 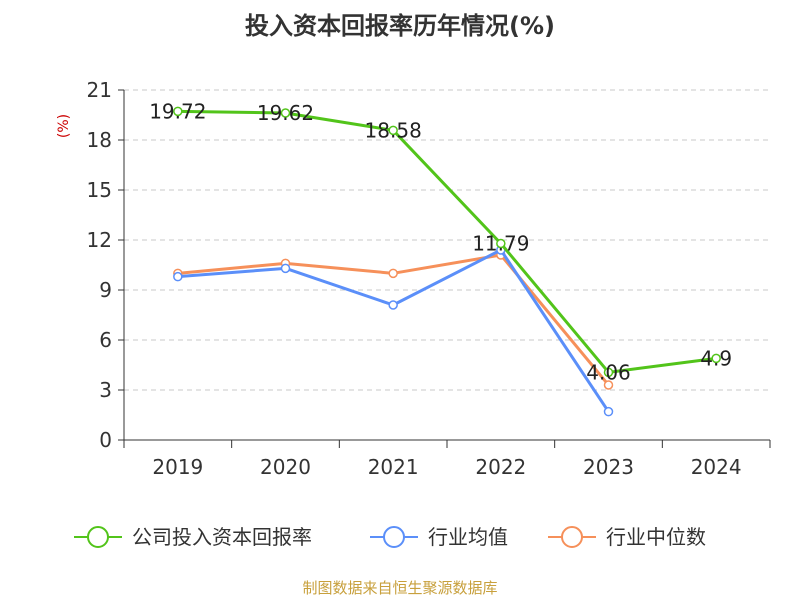 I want to click on legend-label: 行业中位数, so click(x=656, y=537).